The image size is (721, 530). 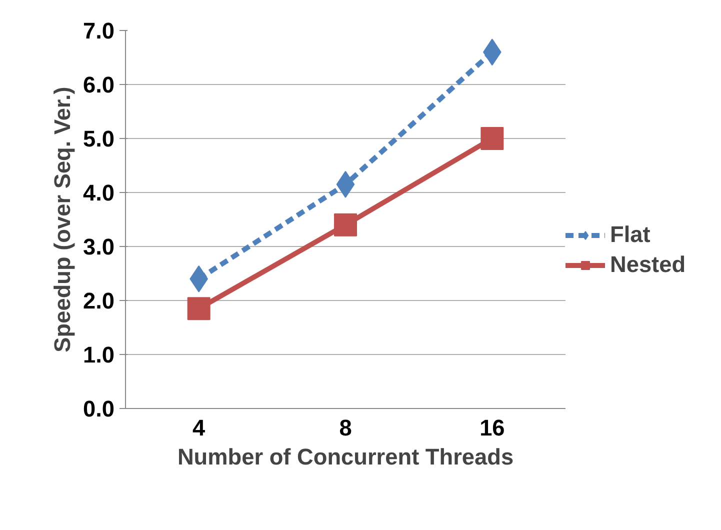 What do you see at coordinates (99, 31) in the screenshot?
I see `y-tick-label: 7.0` at bounding box center [99, 31].